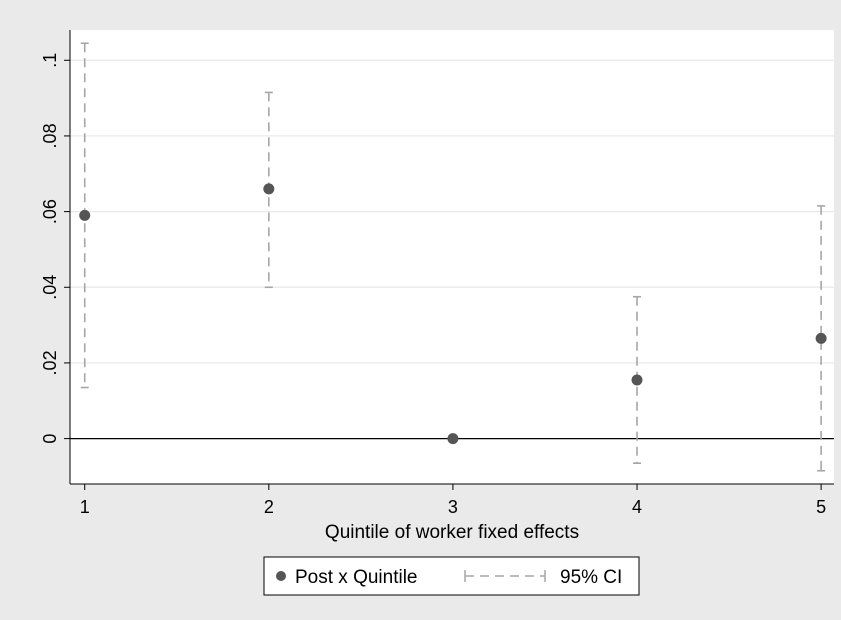 This screenshot has width=841, height=620. I want to click on legend: Post x Quintile 95% CI, so click(451, 576).